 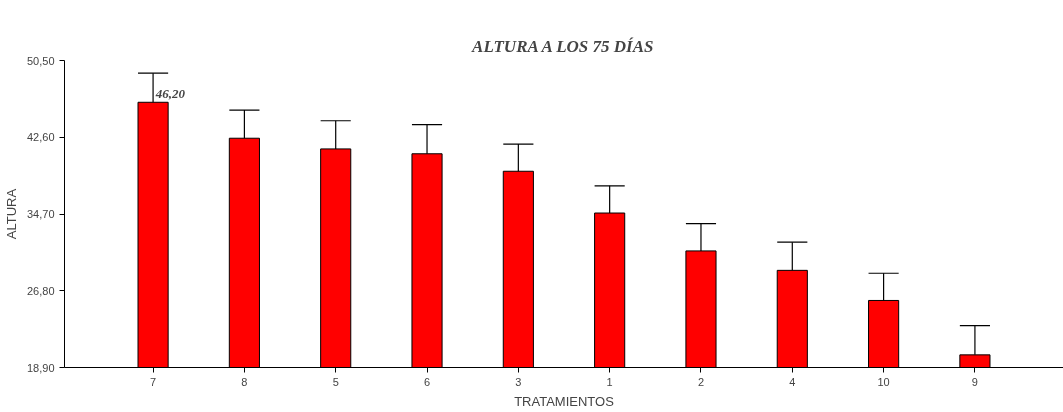 What do you see at coordinates (701, 381) in the screenshot?
I see `x-tick-label: 2` at bounding box center [701, 381].